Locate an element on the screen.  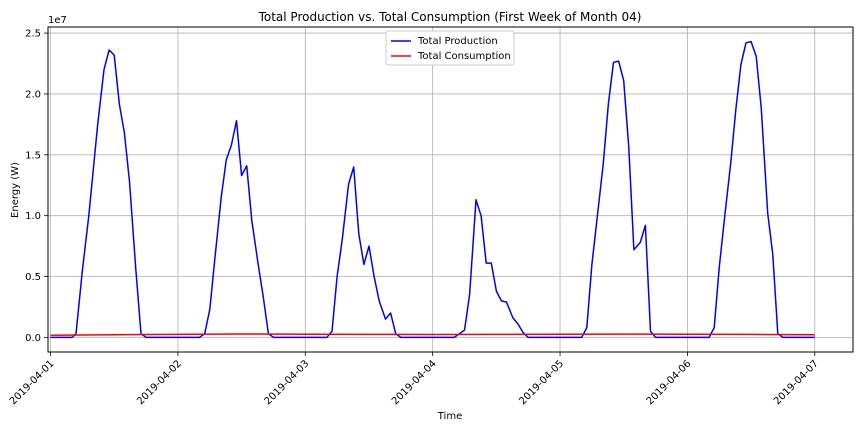
legend: Total Production Total Consumption is located at coordinates (450, 48).